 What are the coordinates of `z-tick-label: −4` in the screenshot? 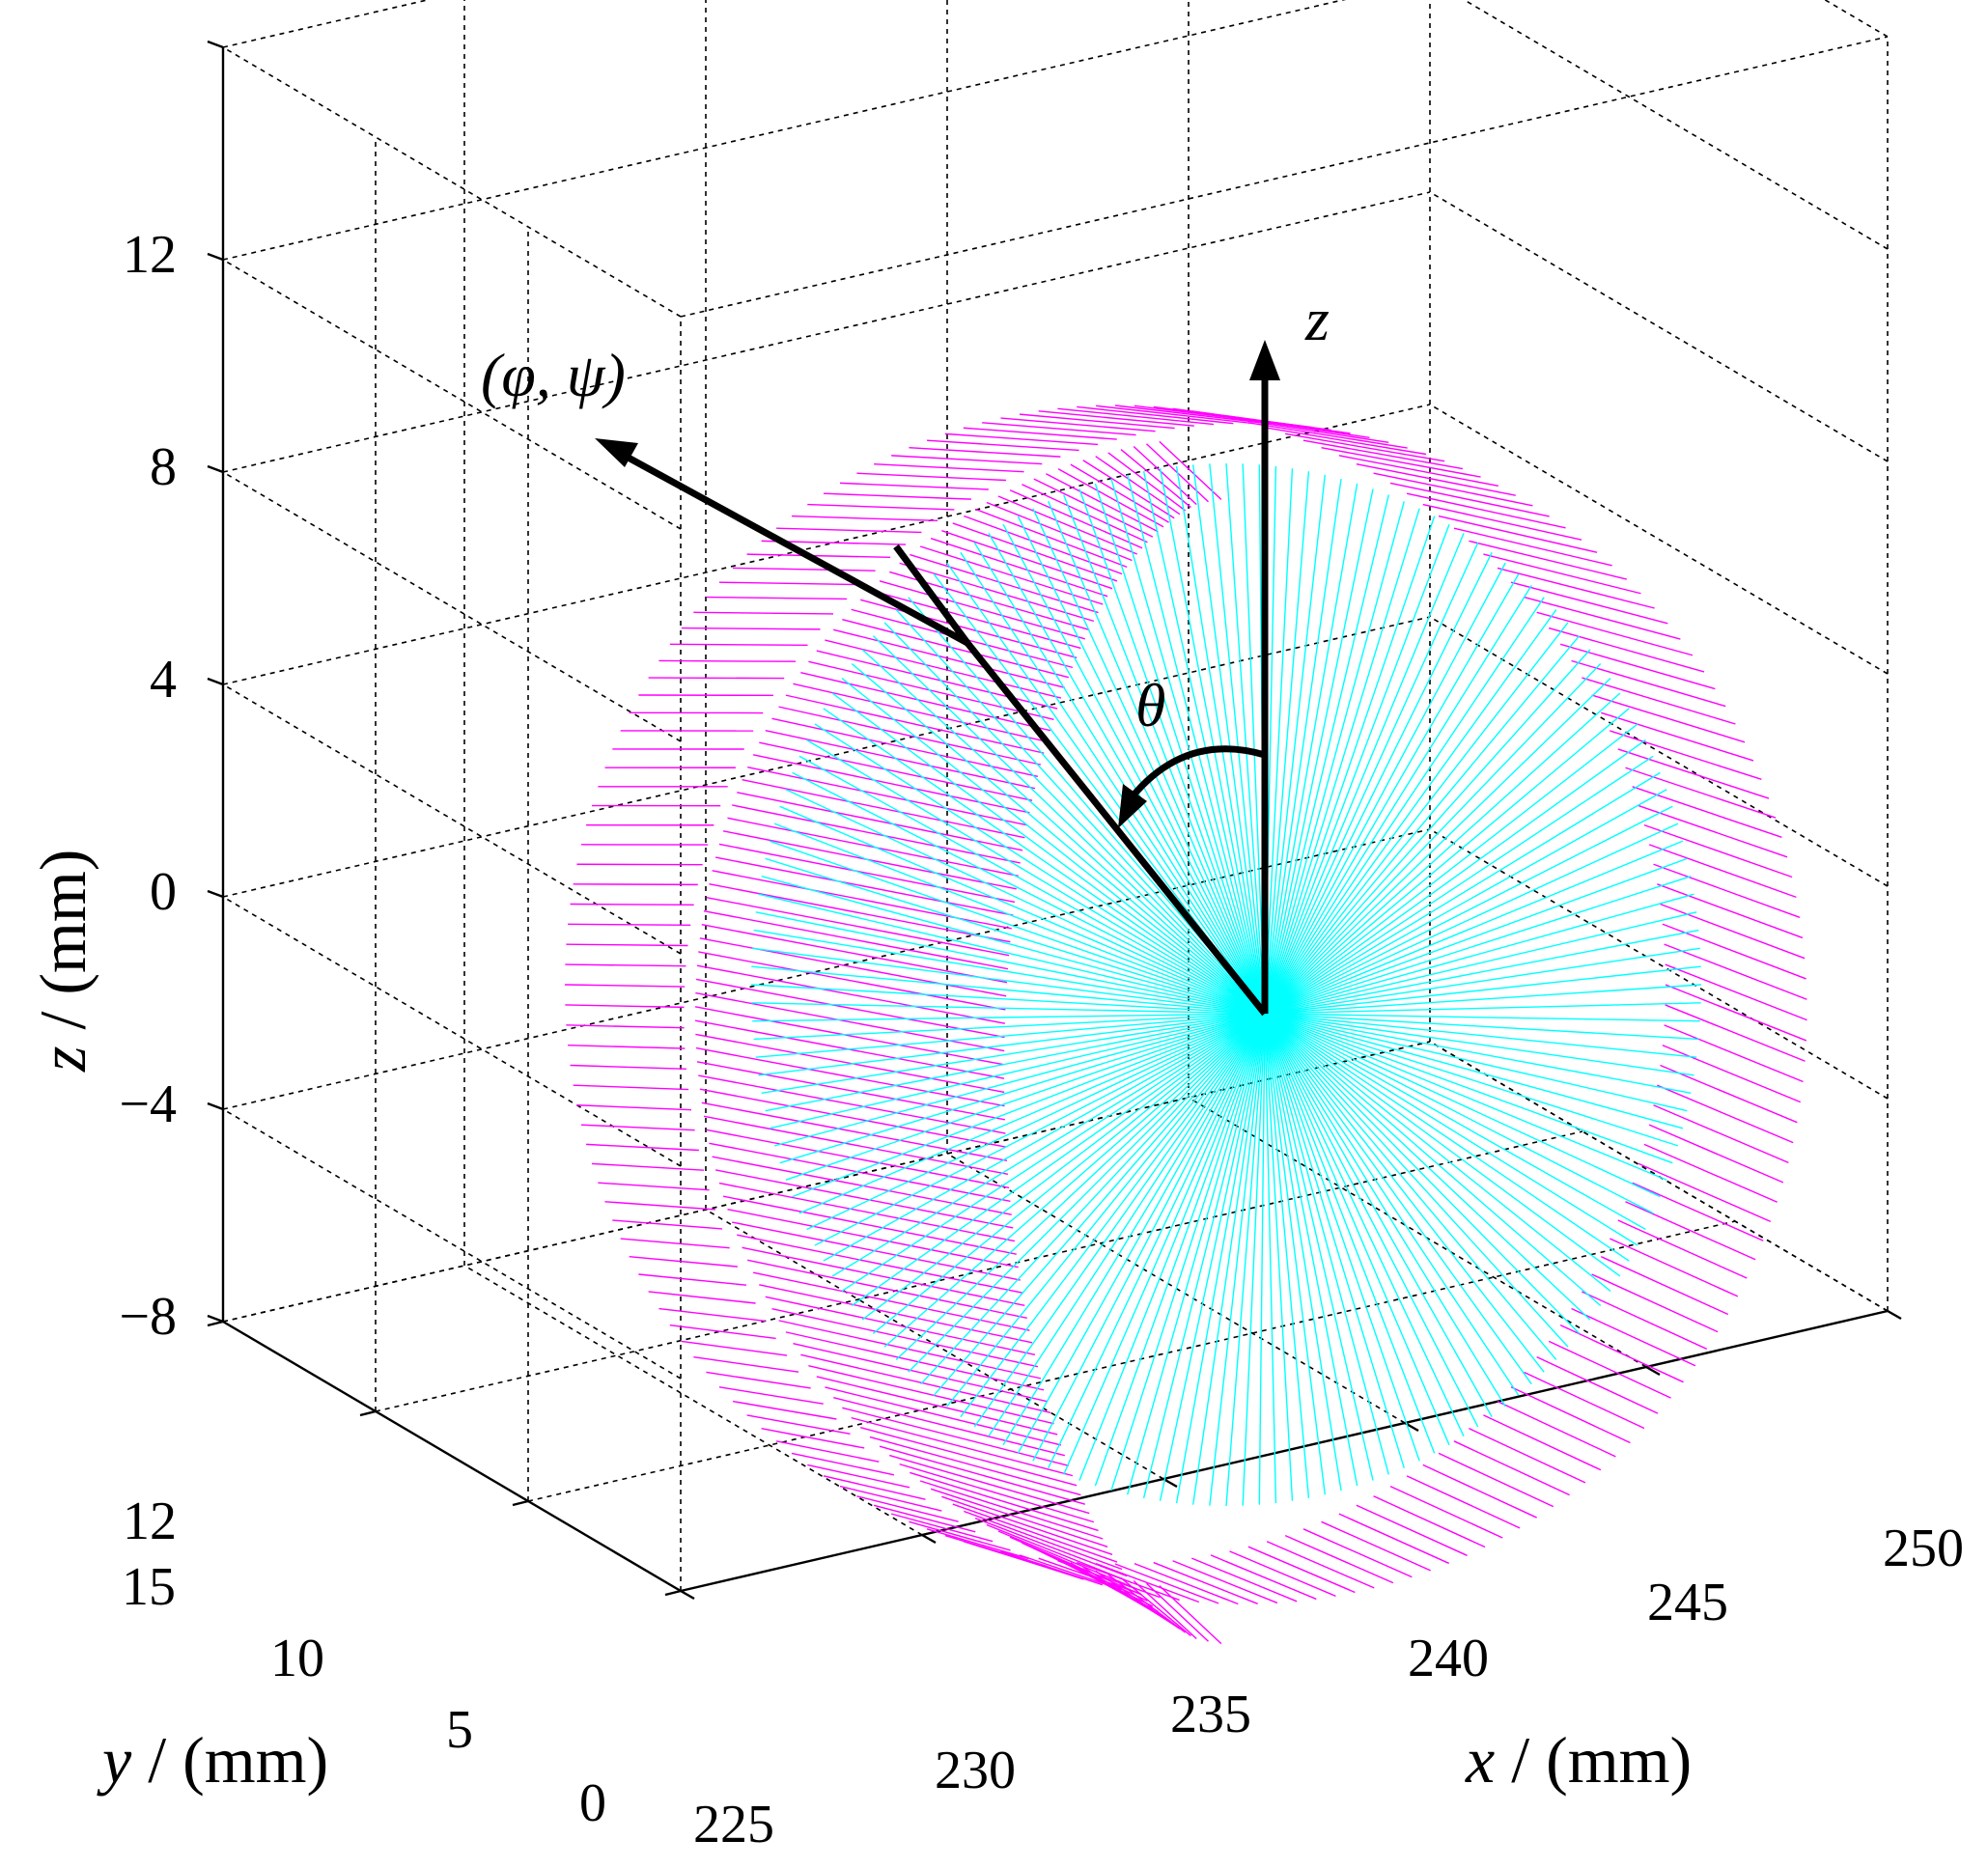 It's located at (148, 1104).